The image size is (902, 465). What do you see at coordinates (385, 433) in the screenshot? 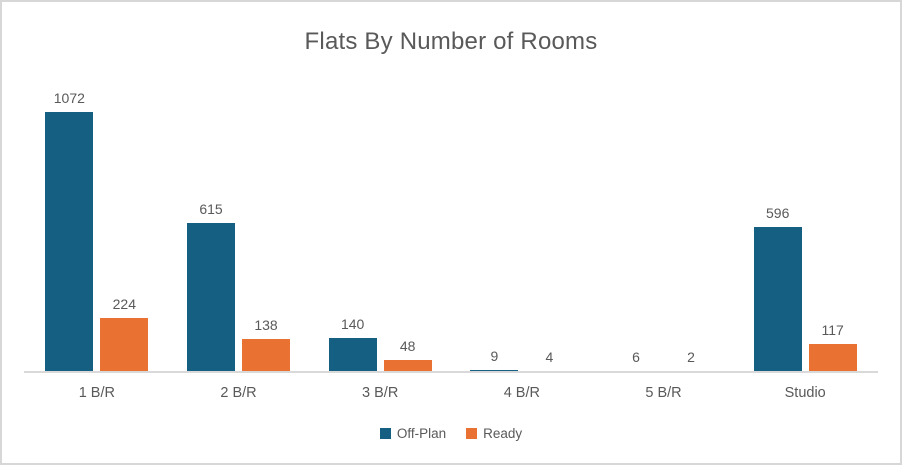
I see `off-plan-swatch-icon` at bounding box center [385, 433].